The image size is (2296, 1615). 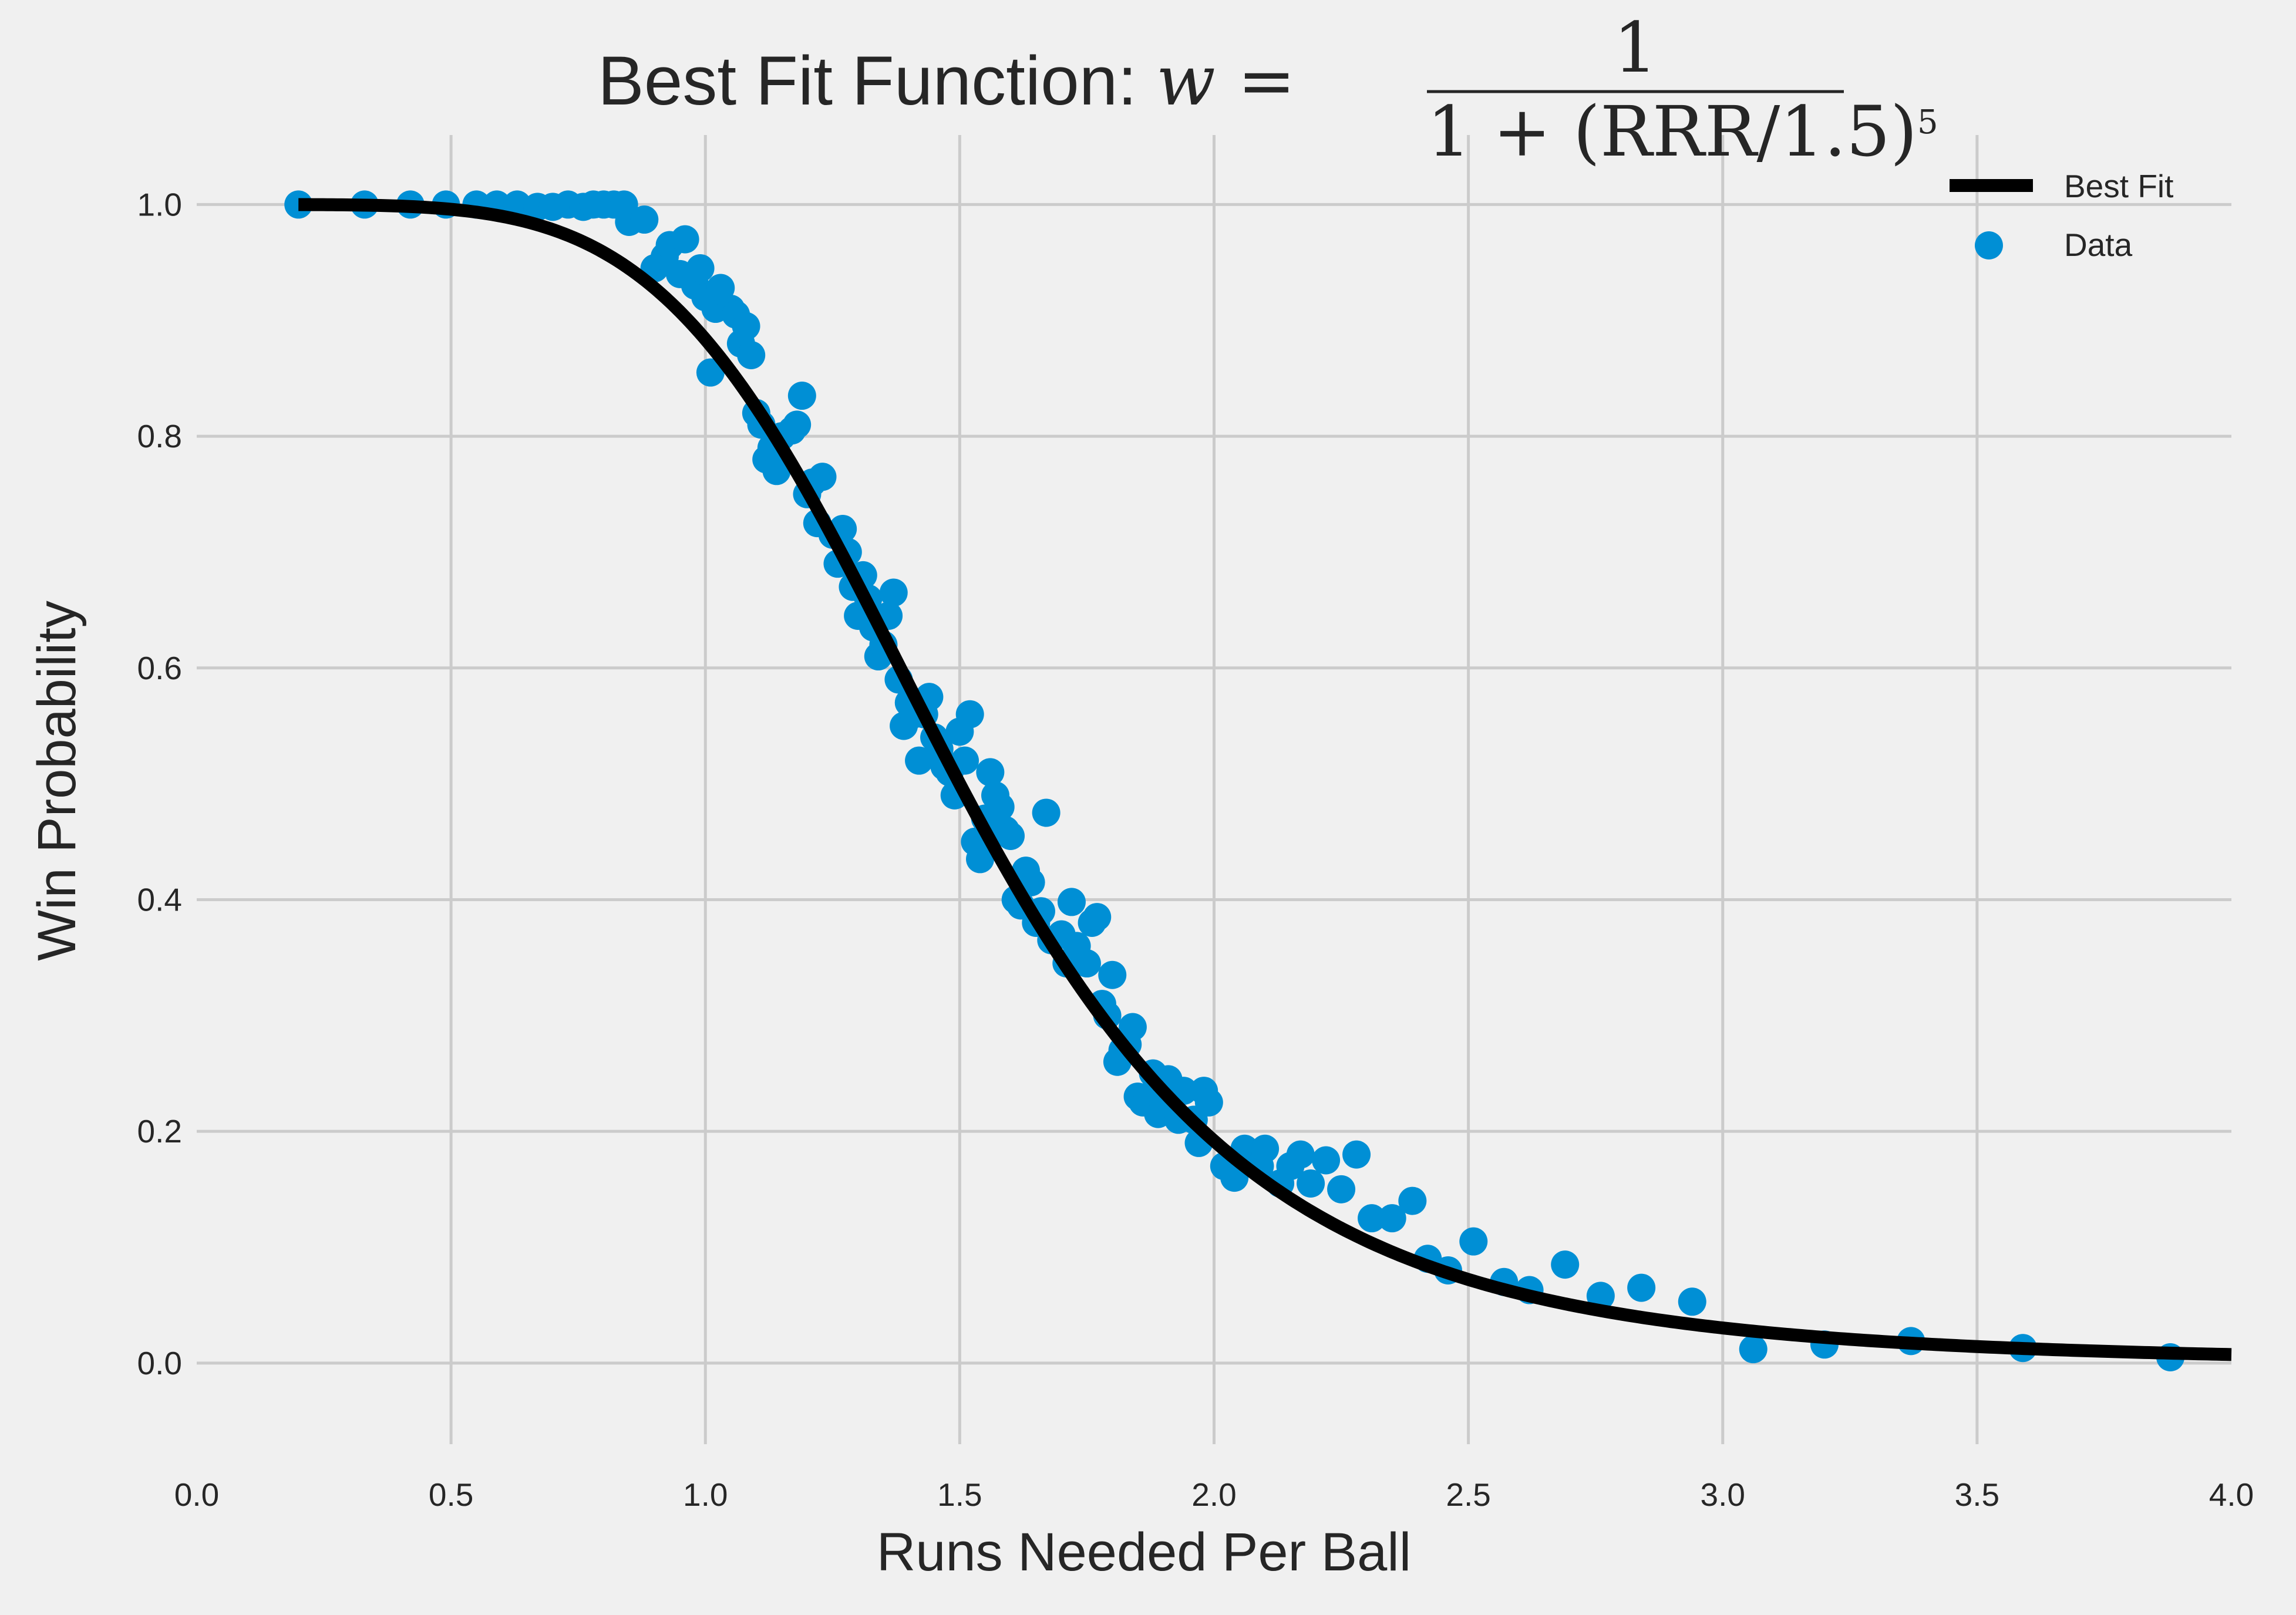 I want to click on y-tick-label: 0.6, so click(x=159, y=668).